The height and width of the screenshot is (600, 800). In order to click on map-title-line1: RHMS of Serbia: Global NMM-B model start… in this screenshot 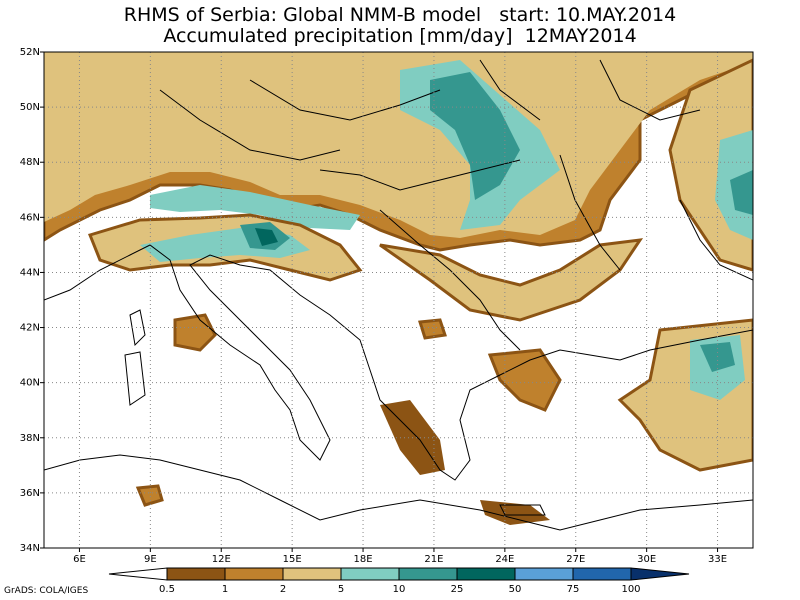, I will do `click(400, 15)`.